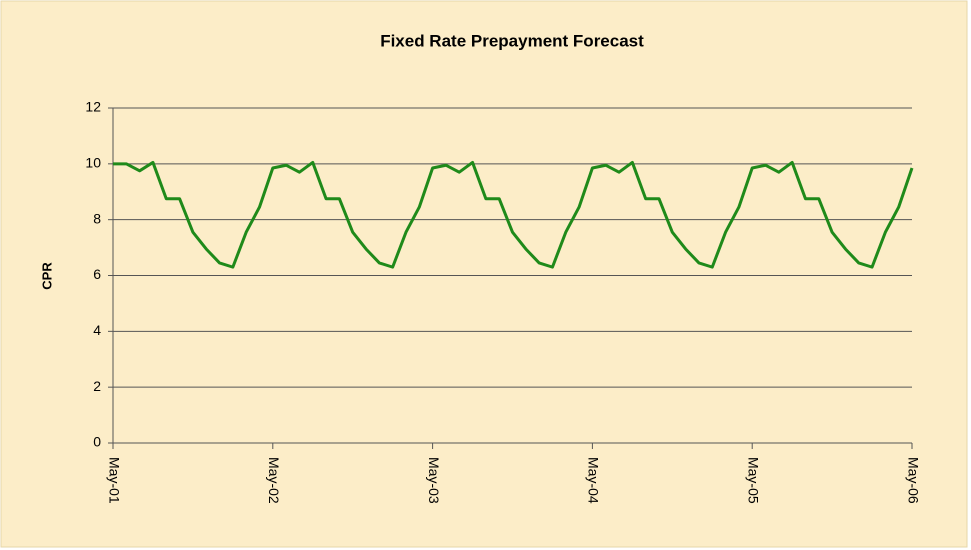  I want to click on y-axis-label: CPR, so click(46, 276).